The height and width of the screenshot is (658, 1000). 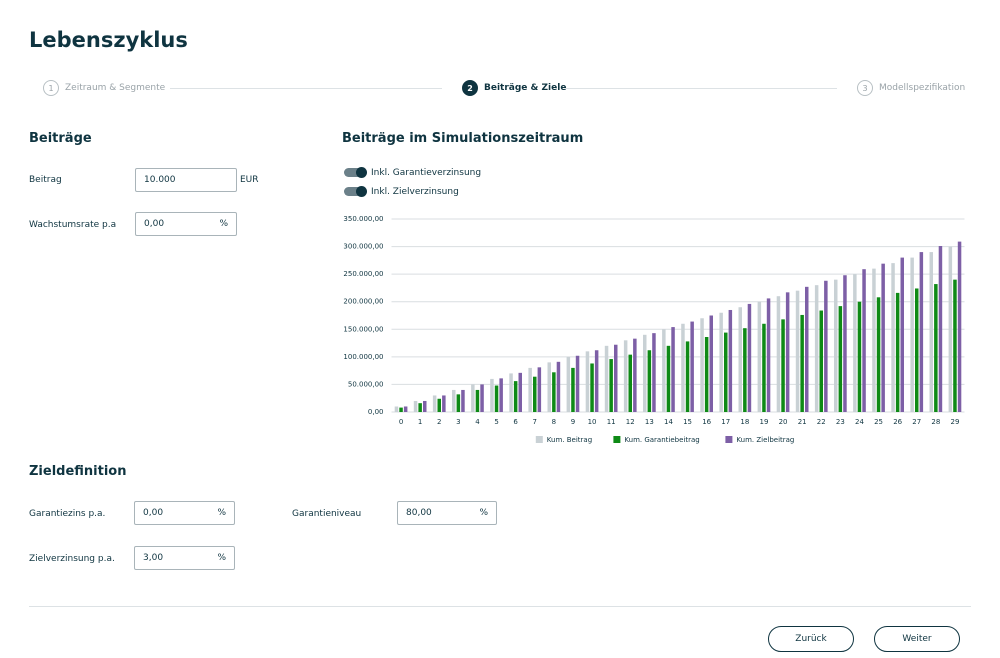 What do you see at coordinates (917, 639) in the screenshot?
I see `next-button: Weiter` at bounding box center [917, 639].